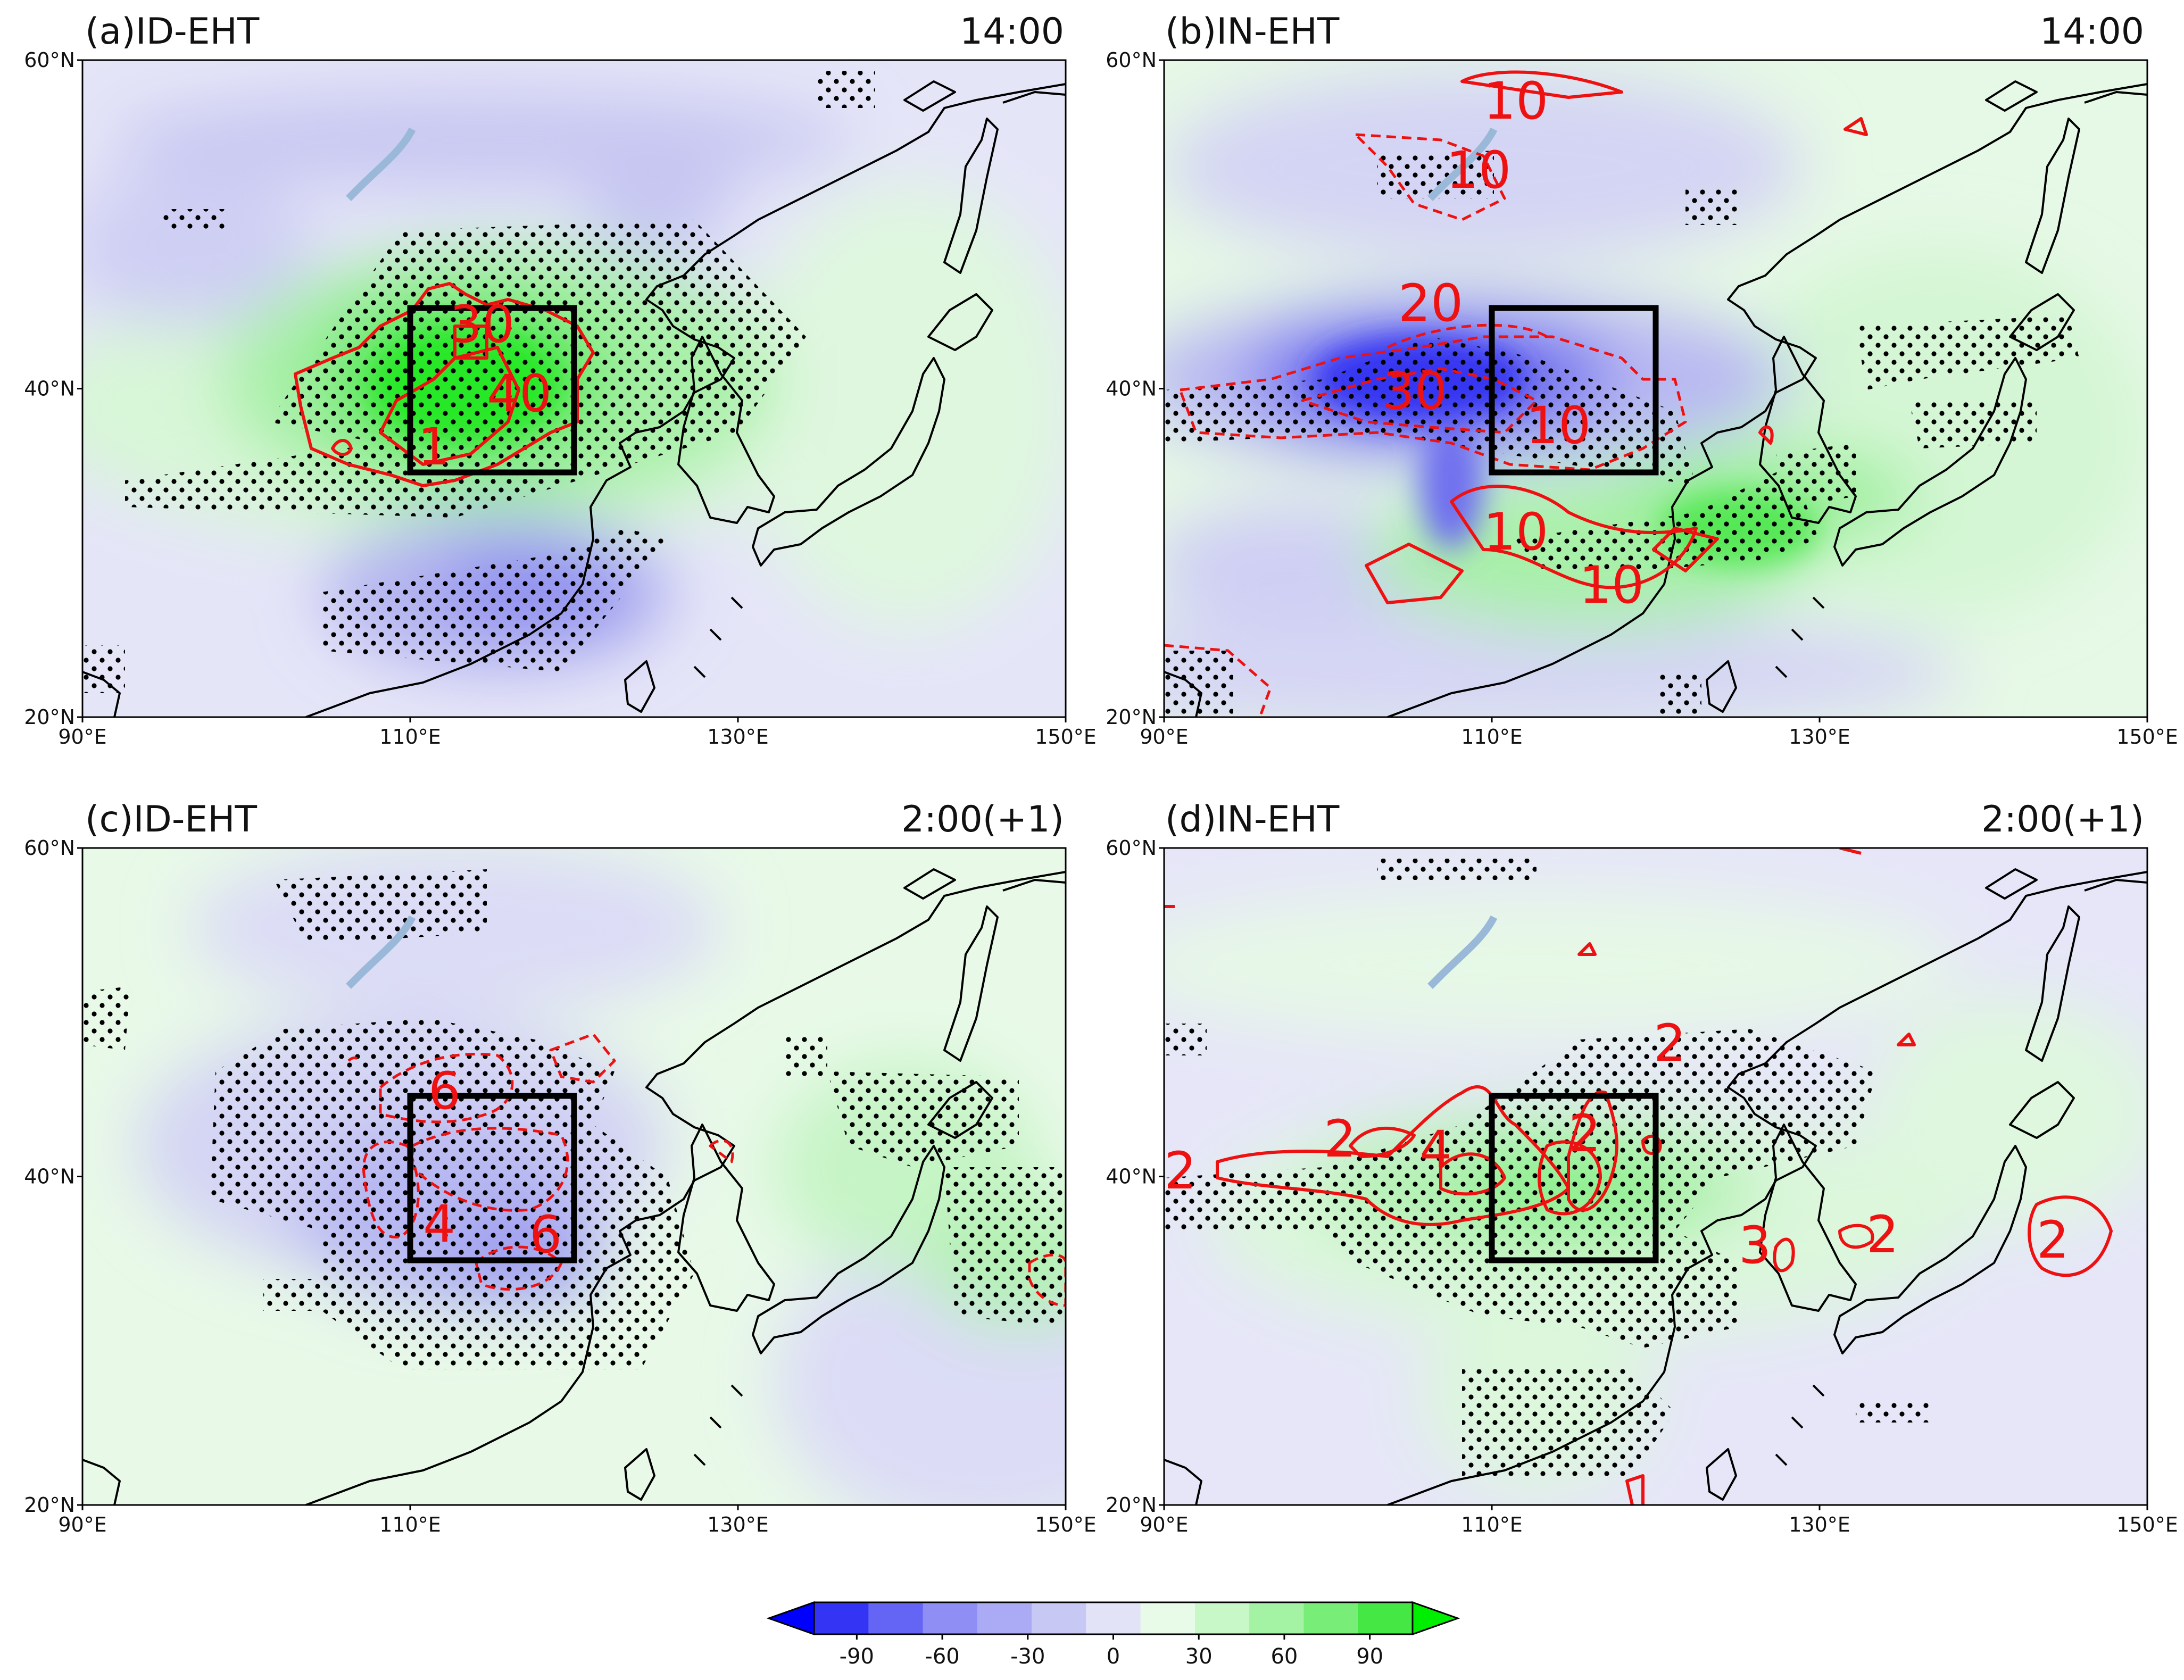  Describe the element at coordinates (1414, 391) in the screenshot. I see `panel-b-contour-label: 30` at that location.